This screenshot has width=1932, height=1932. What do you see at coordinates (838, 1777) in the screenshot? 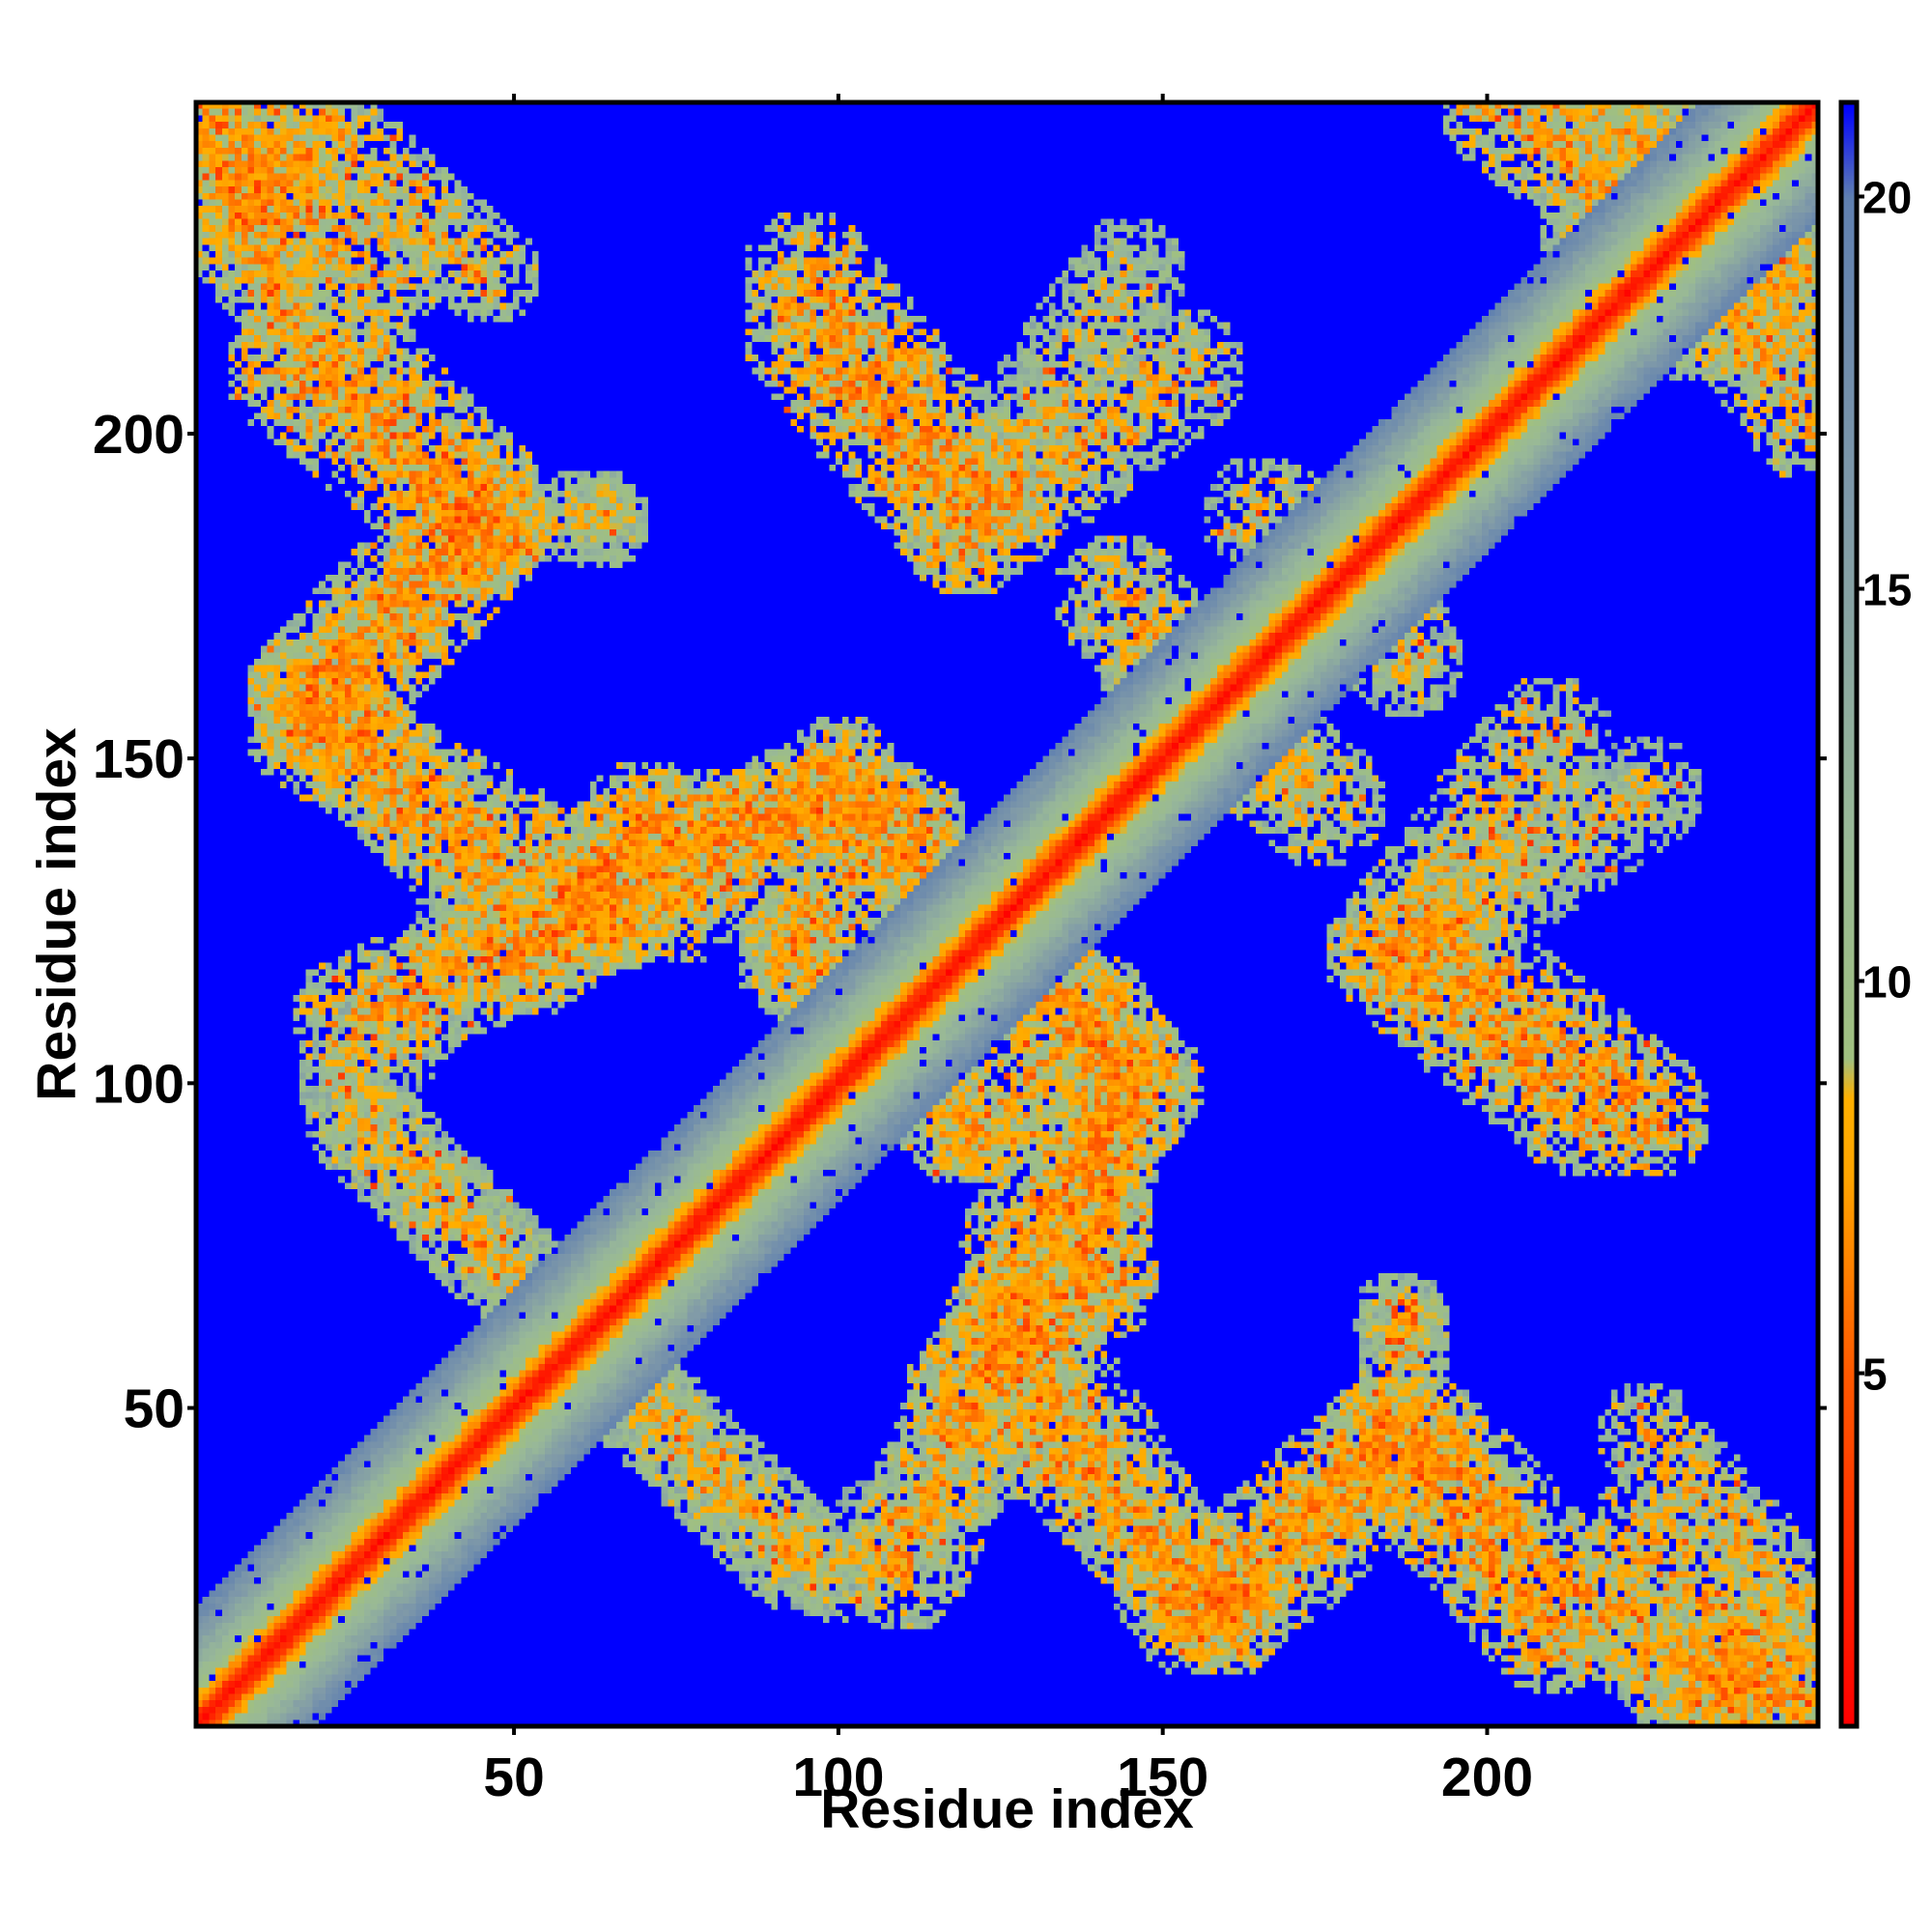
I see `x-tick-label: 100` at bounding box center [838, 1777].